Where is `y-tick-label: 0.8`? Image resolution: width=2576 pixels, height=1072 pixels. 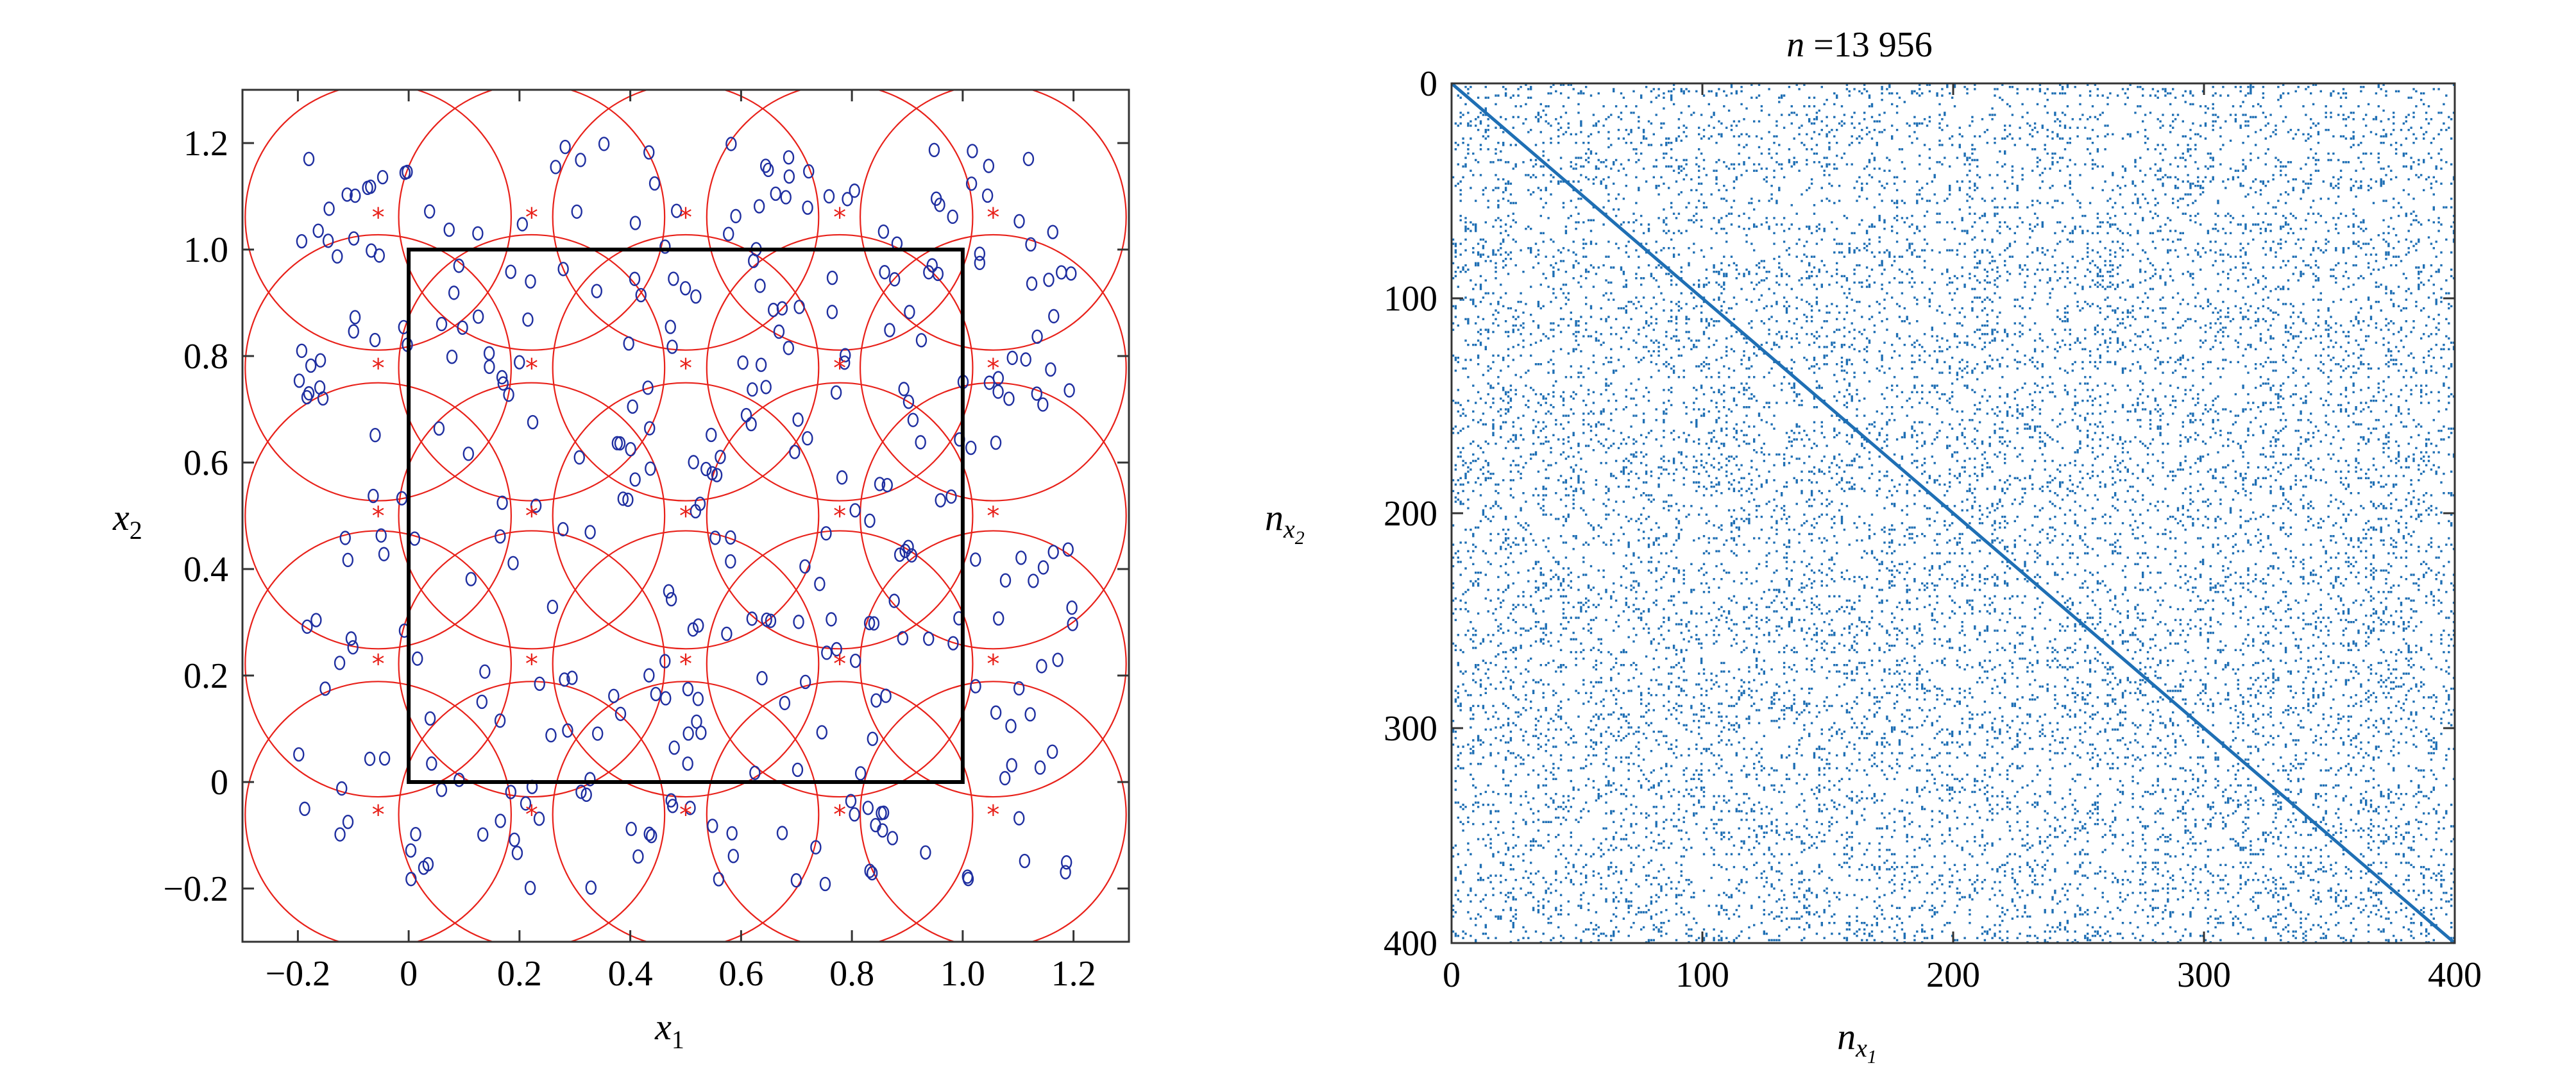
y-tick-label: 0.8 is located at coordinates (205, 357).